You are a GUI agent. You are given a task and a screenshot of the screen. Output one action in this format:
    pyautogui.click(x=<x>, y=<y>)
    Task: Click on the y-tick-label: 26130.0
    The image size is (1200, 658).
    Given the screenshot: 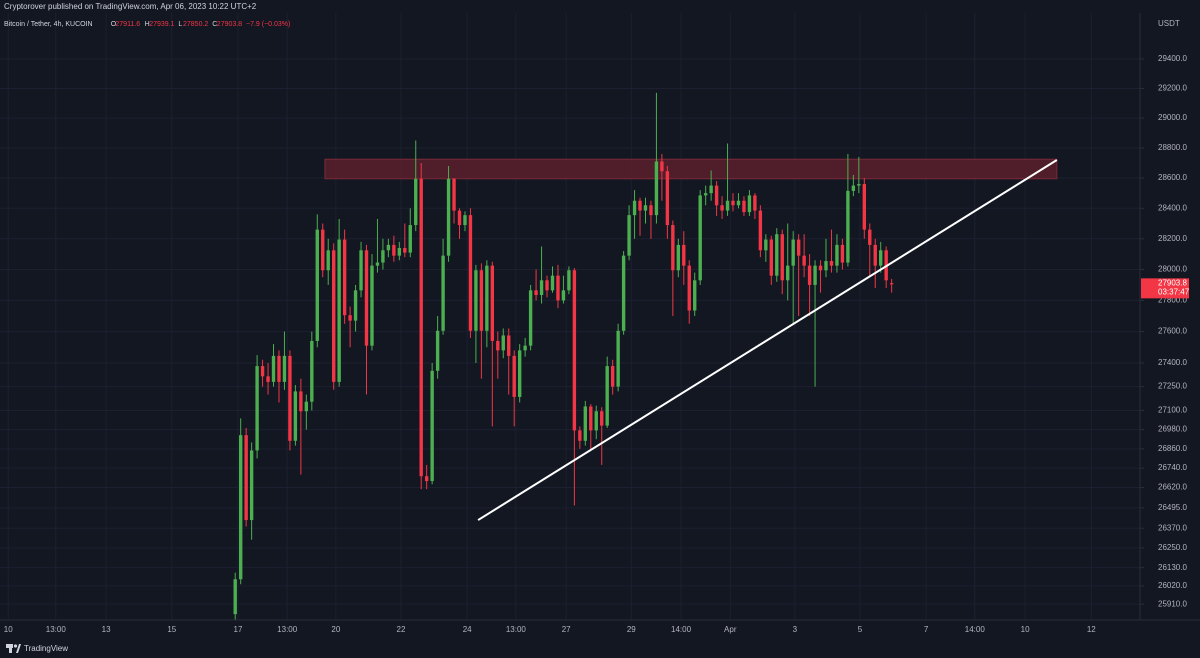 What is the action you would take?
    pyautogui.click(x=1172, y=567)
    